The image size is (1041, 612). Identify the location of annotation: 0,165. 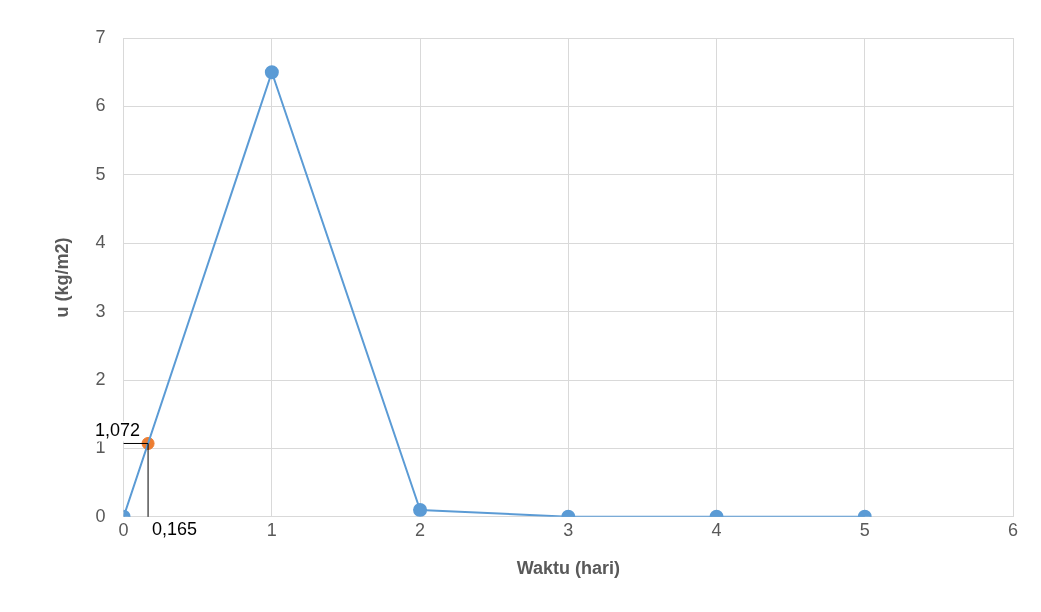
(175, 528).